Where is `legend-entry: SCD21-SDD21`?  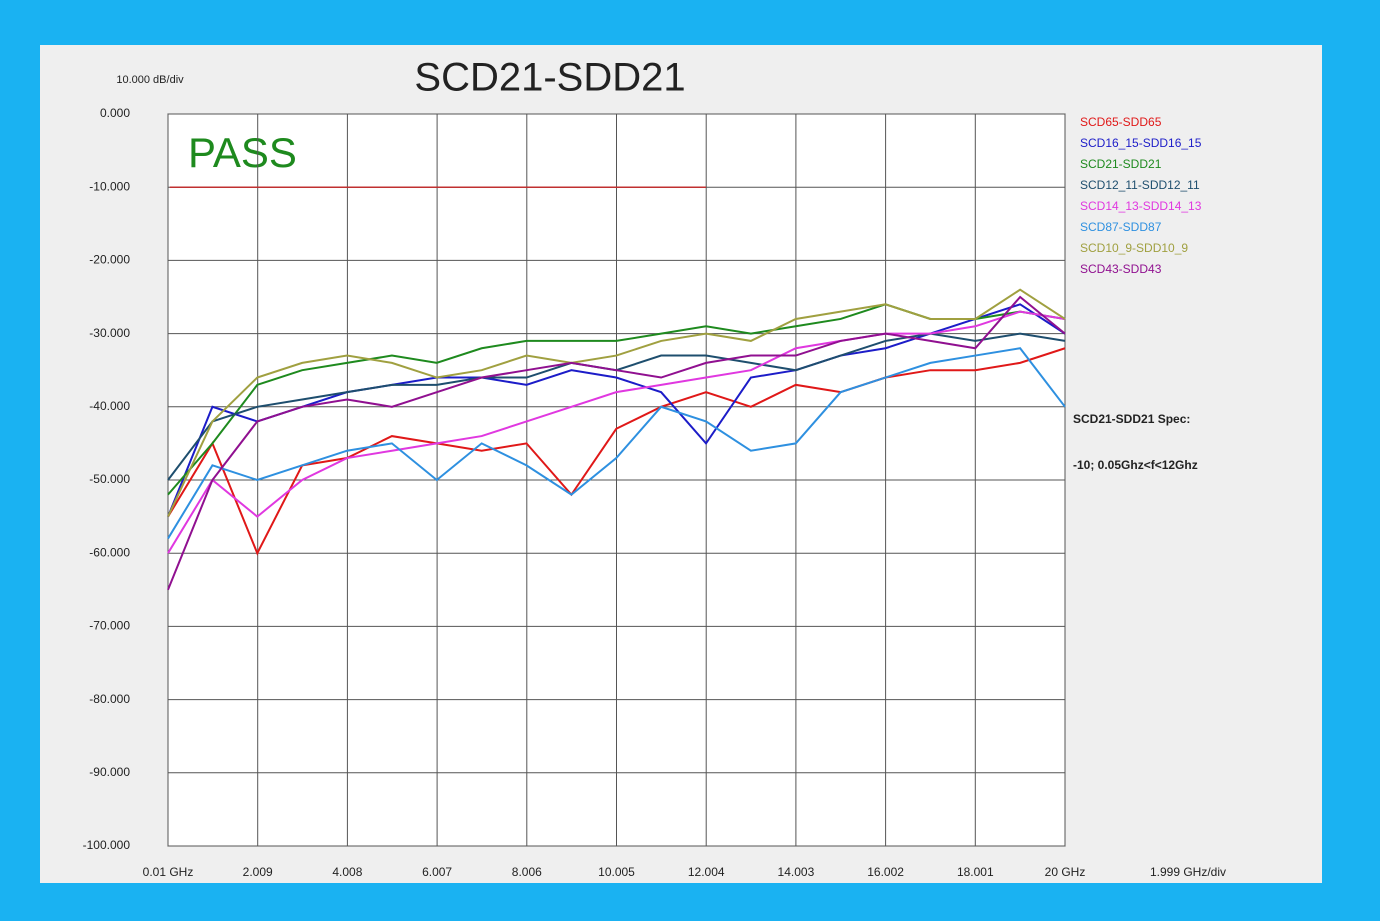
legend-entry: SCD21-SDD21 is located at coordinates (1121, 164).